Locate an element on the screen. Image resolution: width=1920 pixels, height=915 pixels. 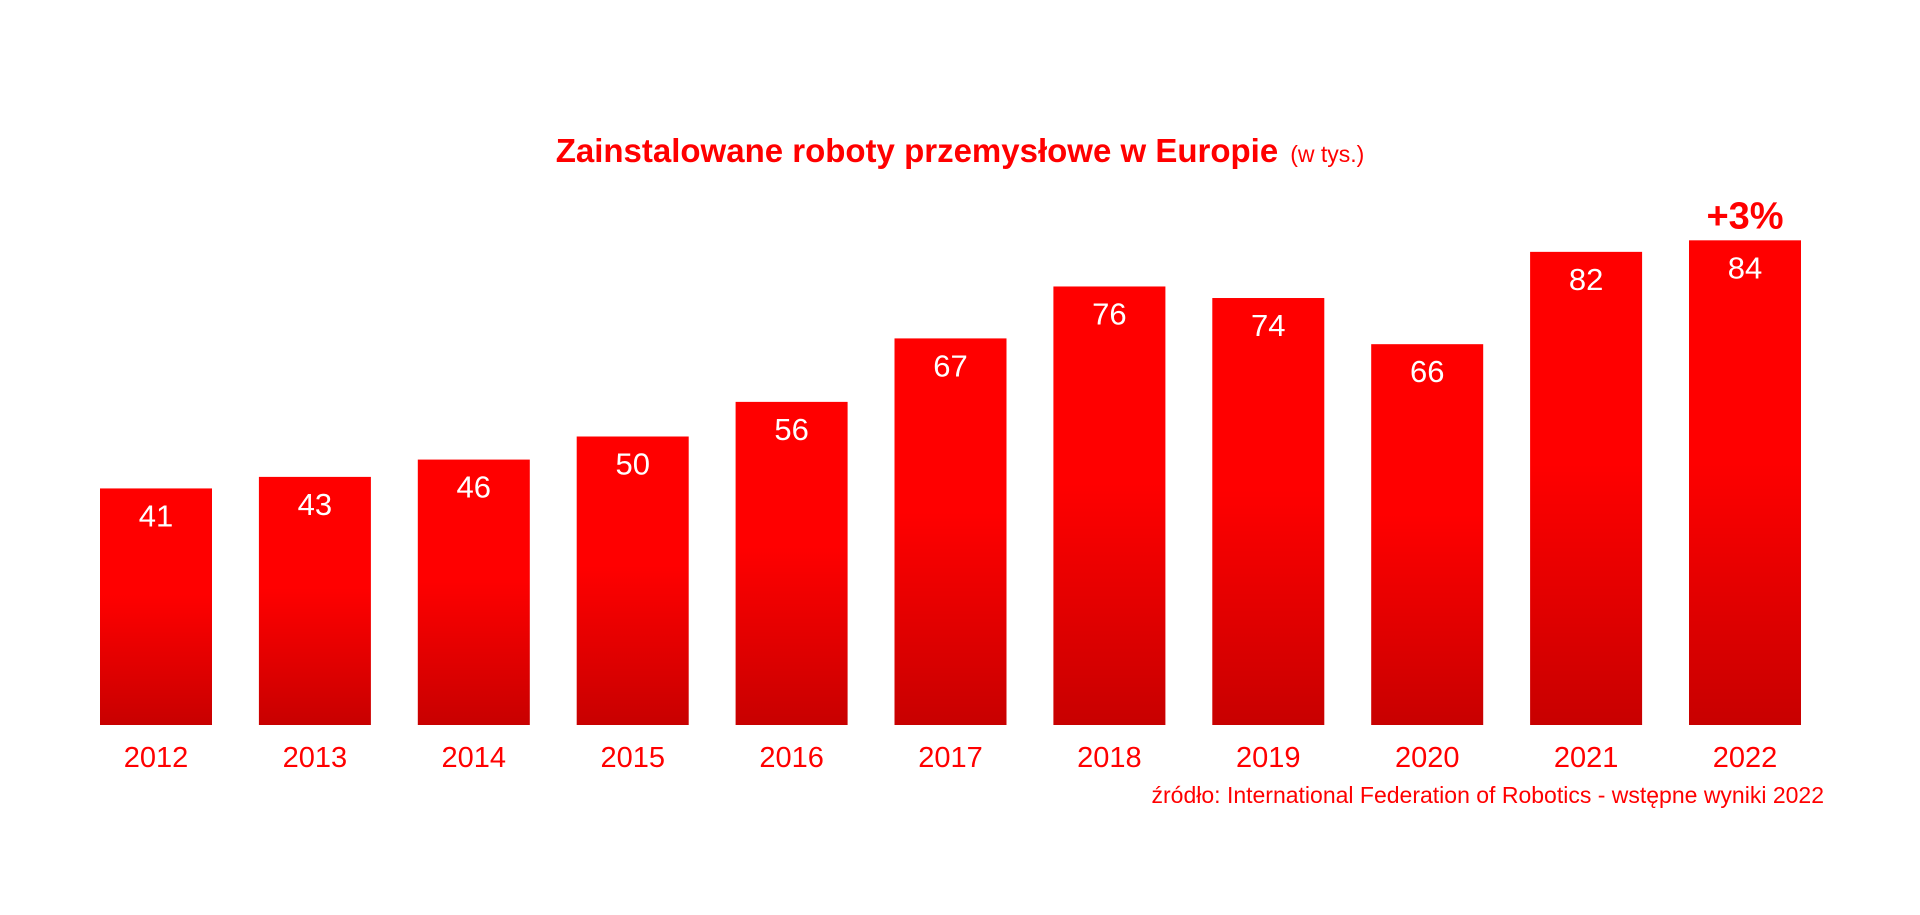
data-label-2015: 50 is located at coordinates (632, 464).